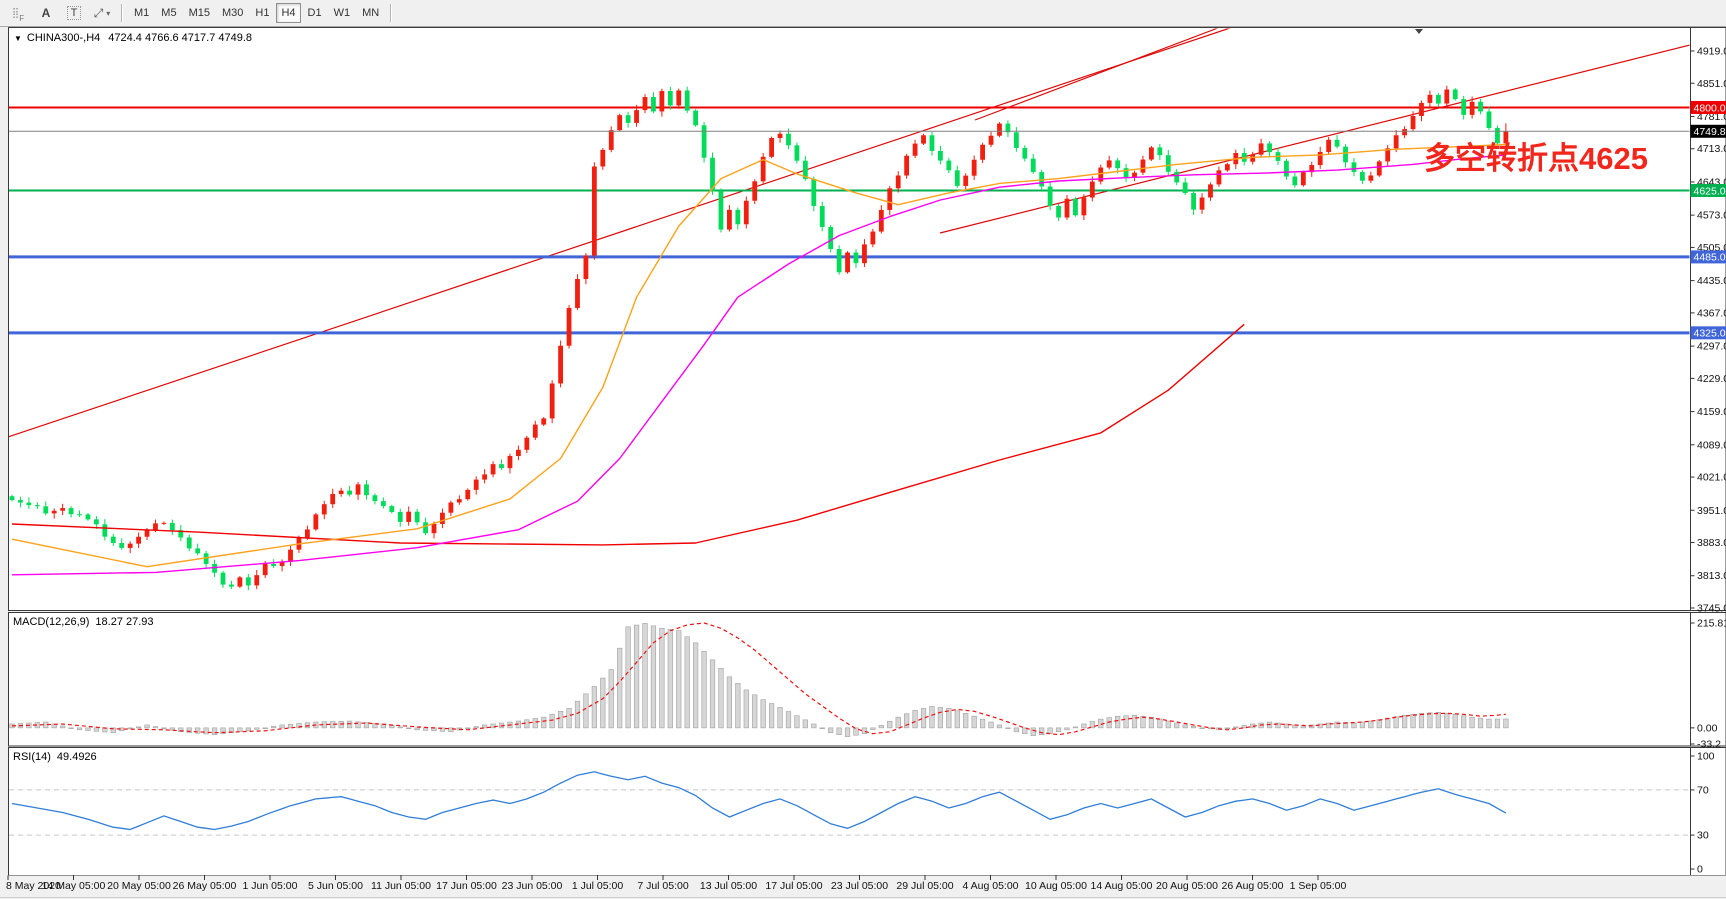  What do you see at coordinates (33, 886) in the screenshot?
I see `svg-text: 8 May 2020` at bounding box center [33, 886].